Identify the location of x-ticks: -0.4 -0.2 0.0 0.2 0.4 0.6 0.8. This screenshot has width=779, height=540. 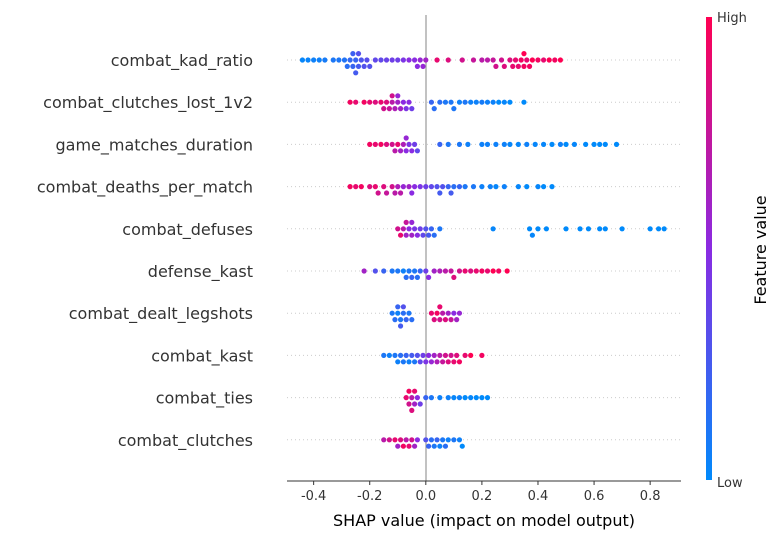
(481, 492).